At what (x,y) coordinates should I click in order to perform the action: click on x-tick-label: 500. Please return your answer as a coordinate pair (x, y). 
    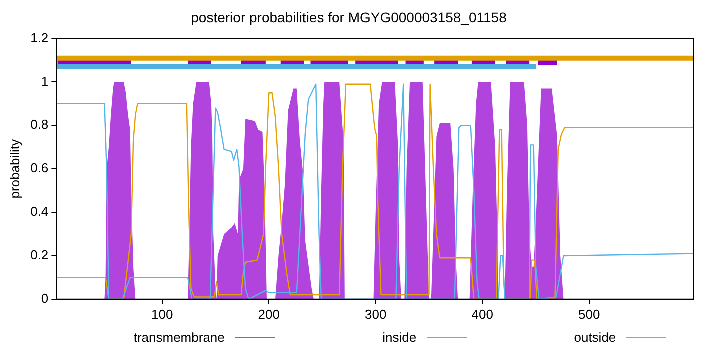
    Looking at the image, I should click on (589, 314).